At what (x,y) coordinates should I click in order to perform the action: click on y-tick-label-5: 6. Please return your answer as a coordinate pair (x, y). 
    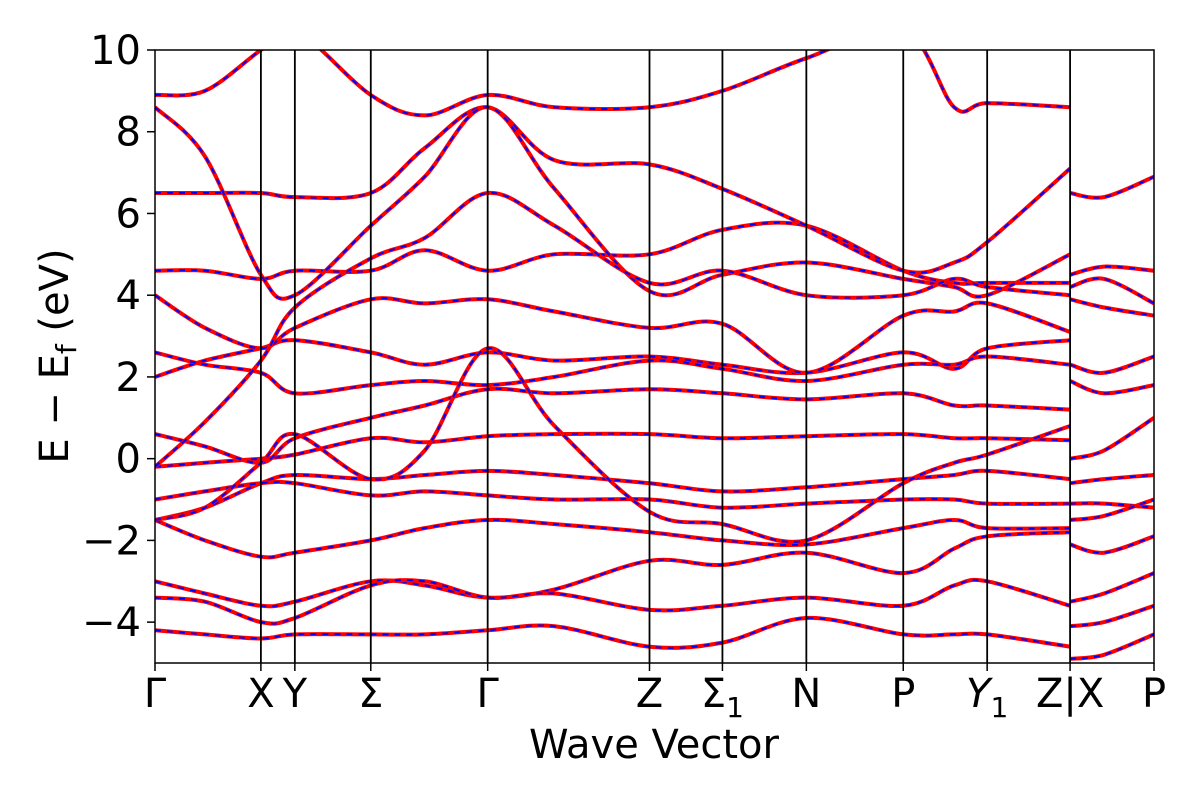
    Looking at the image, I should click on (128, 214).